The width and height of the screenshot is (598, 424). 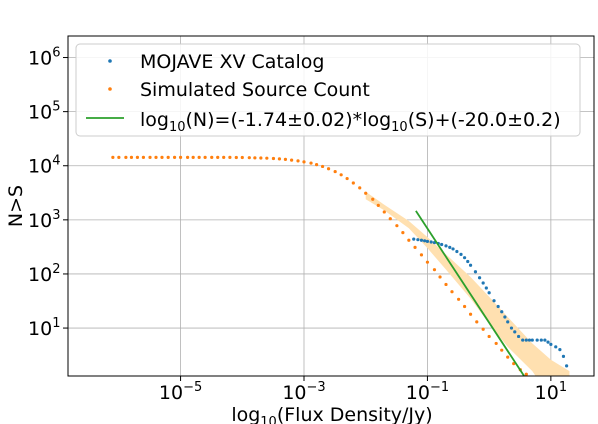 What do you see at coordinates (551, 392) in the screenshot?
I see `x-tick-label-3: 10¹` at bounding box center [551, 392].